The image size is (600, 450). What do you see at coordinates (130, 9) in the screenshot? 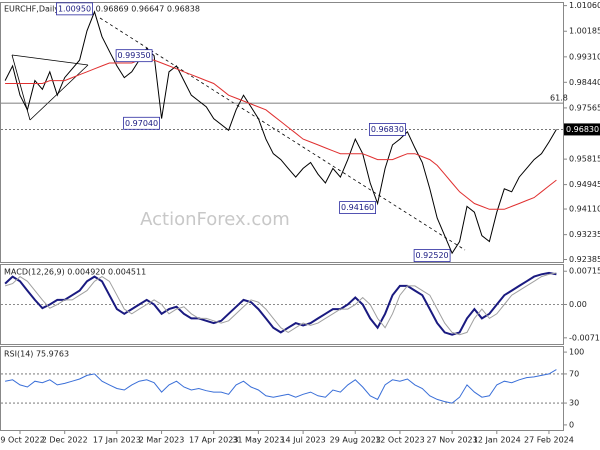
I see `chart-subtitle: 0.96817 0.96869 0.96647 0.96838` at bounding box center [130, 9].